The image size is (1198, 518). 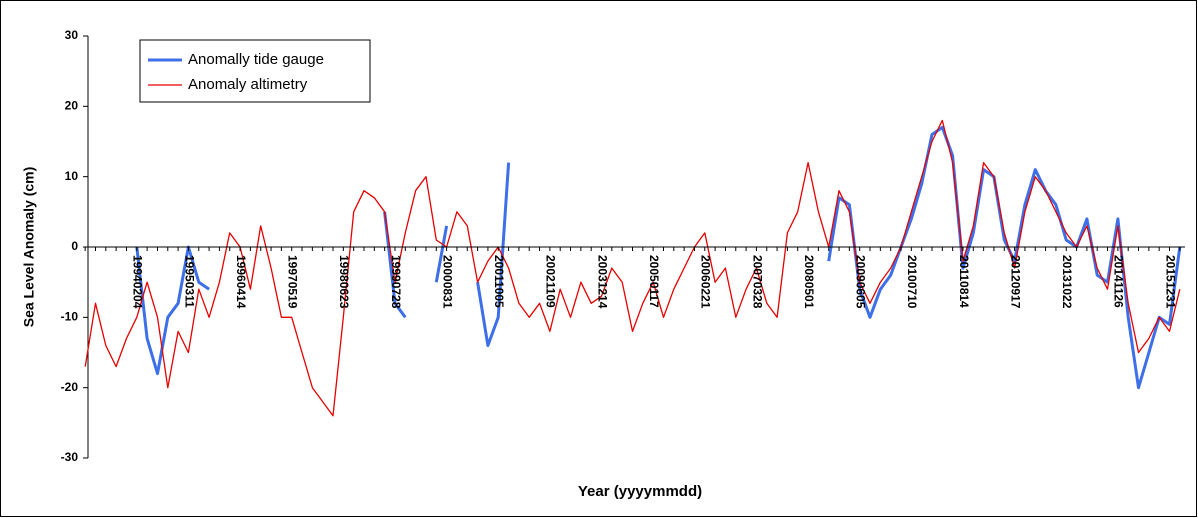 I want to click on x-tick-label: 20080501, so click(x=809, y=282).